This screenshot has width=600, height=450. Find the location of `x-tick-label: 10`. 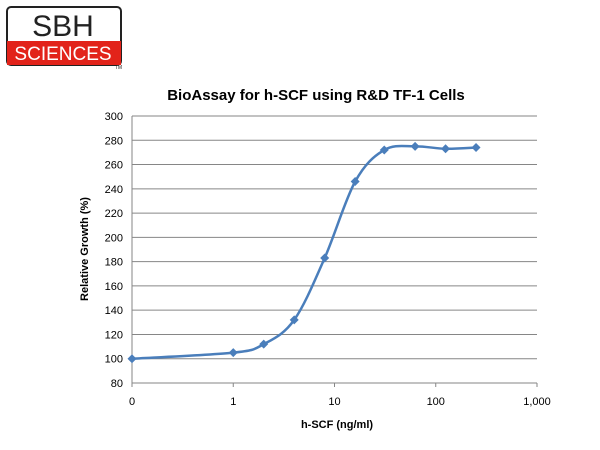

x-tick-label: 10 is located at coordinates (334, 402).